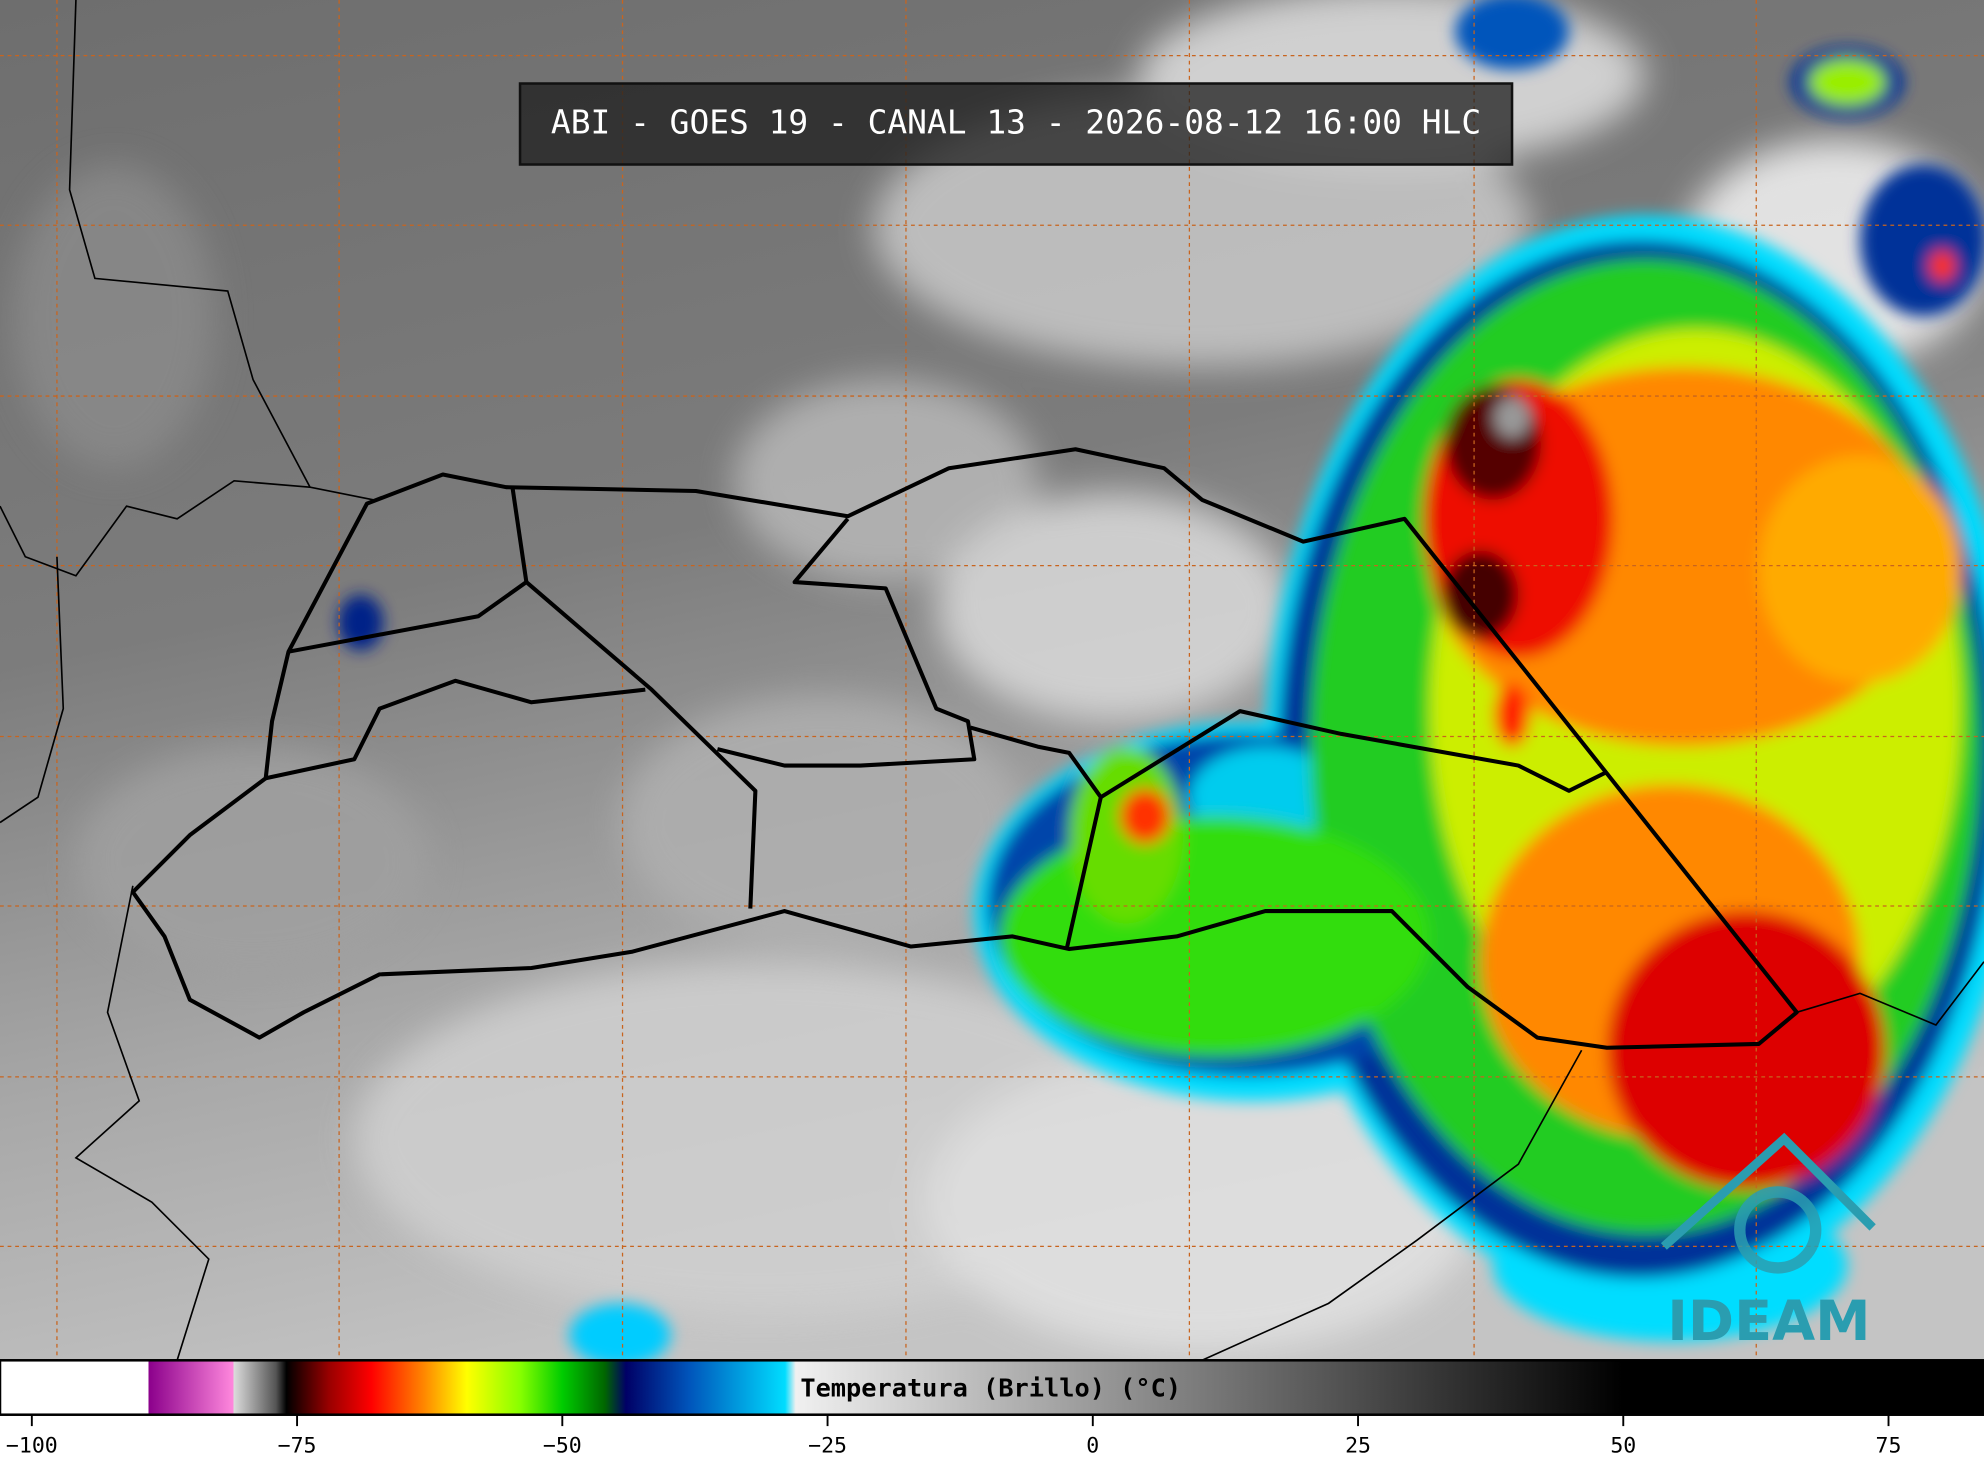  What do you see at coordinates (827, 1445) in the screenshot?
I see `colorbar-tick-label: −25` at bounding box center [827, 1445].